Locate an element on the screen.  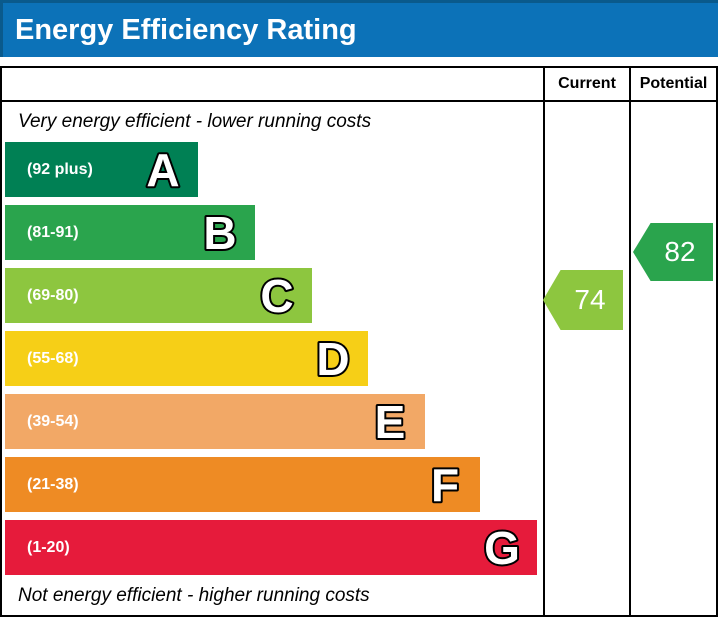
svg-text: C is located at coordinates (276, 296).